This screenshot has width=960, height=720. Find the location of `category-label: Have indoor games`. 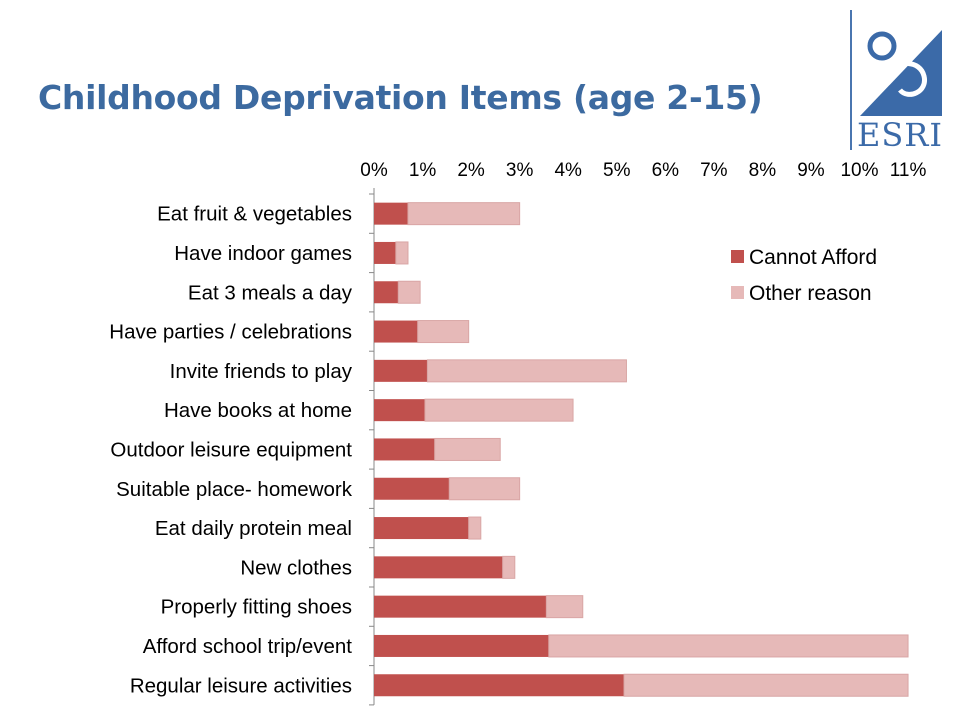

category-label: Have indoor games is located at coordinates (263, 253).